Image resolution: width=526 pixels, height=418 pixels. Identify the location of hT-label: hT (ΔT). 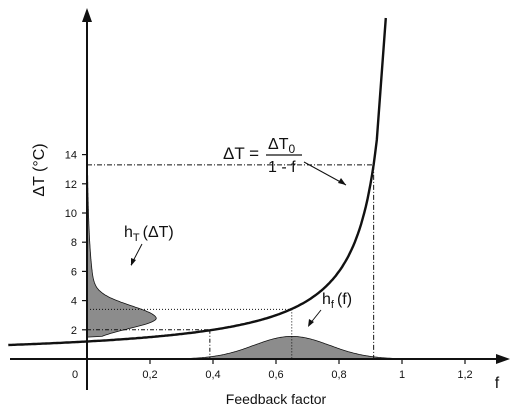
(149, 234).